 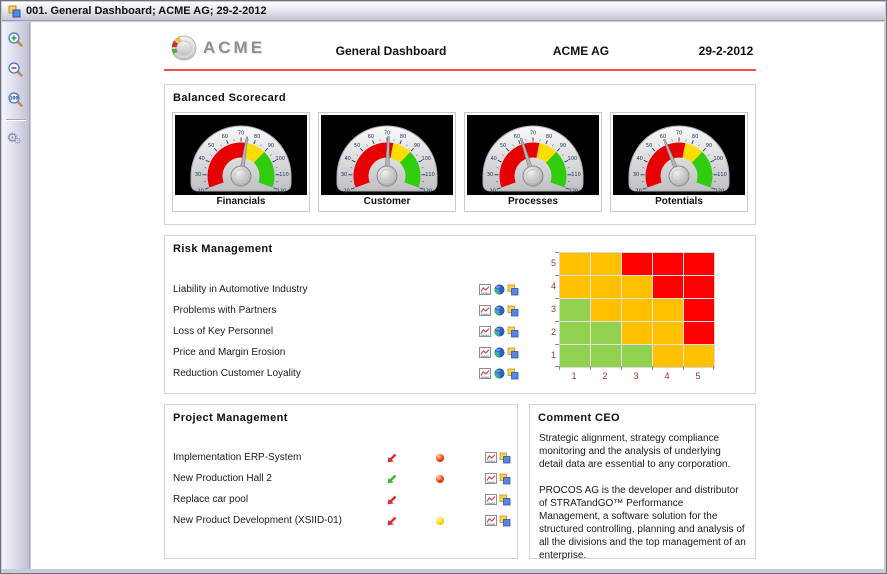 What do you see at coordinates (342, 478) in the screenshot?
I see `project-item-row: New Production Hall 2` at bounding box center [342, 478].